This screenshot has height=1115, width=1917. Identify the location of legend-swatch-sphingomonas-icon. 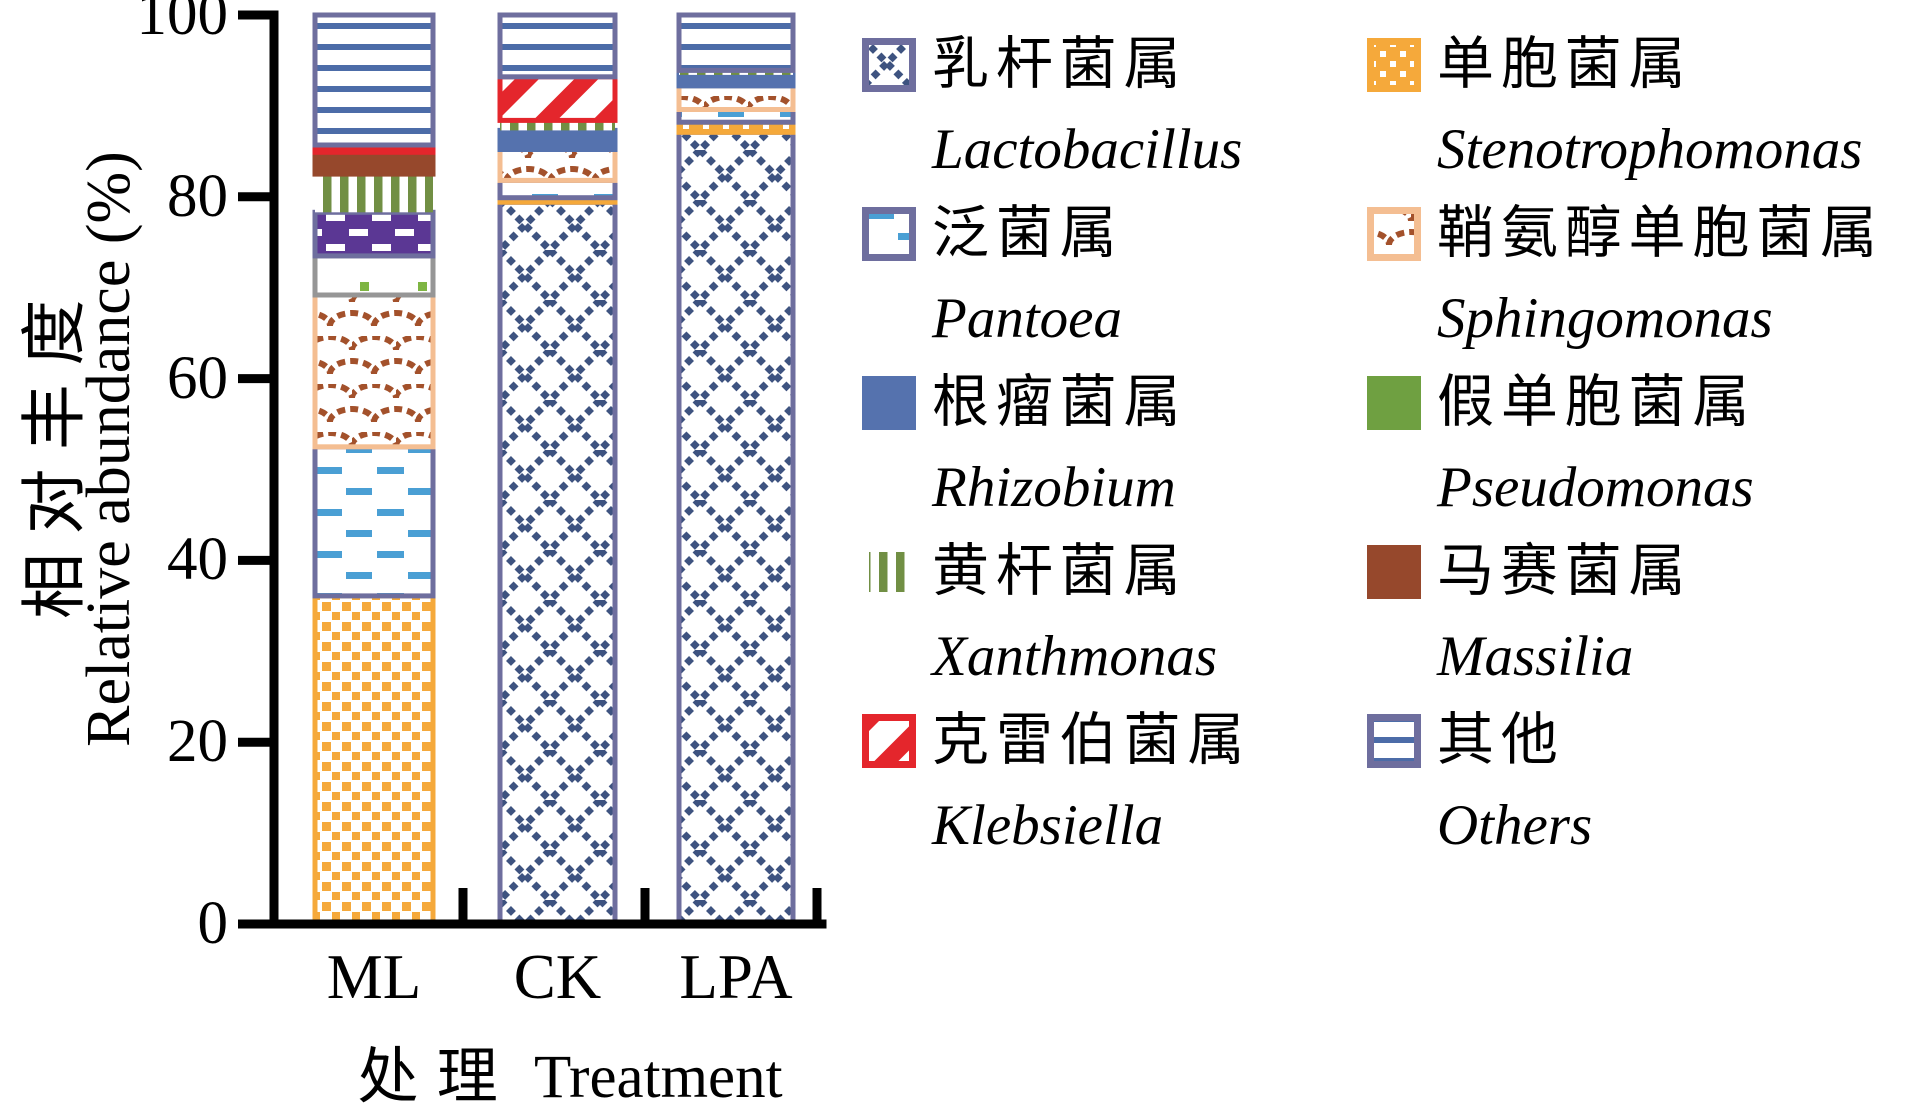
(1394, 234).